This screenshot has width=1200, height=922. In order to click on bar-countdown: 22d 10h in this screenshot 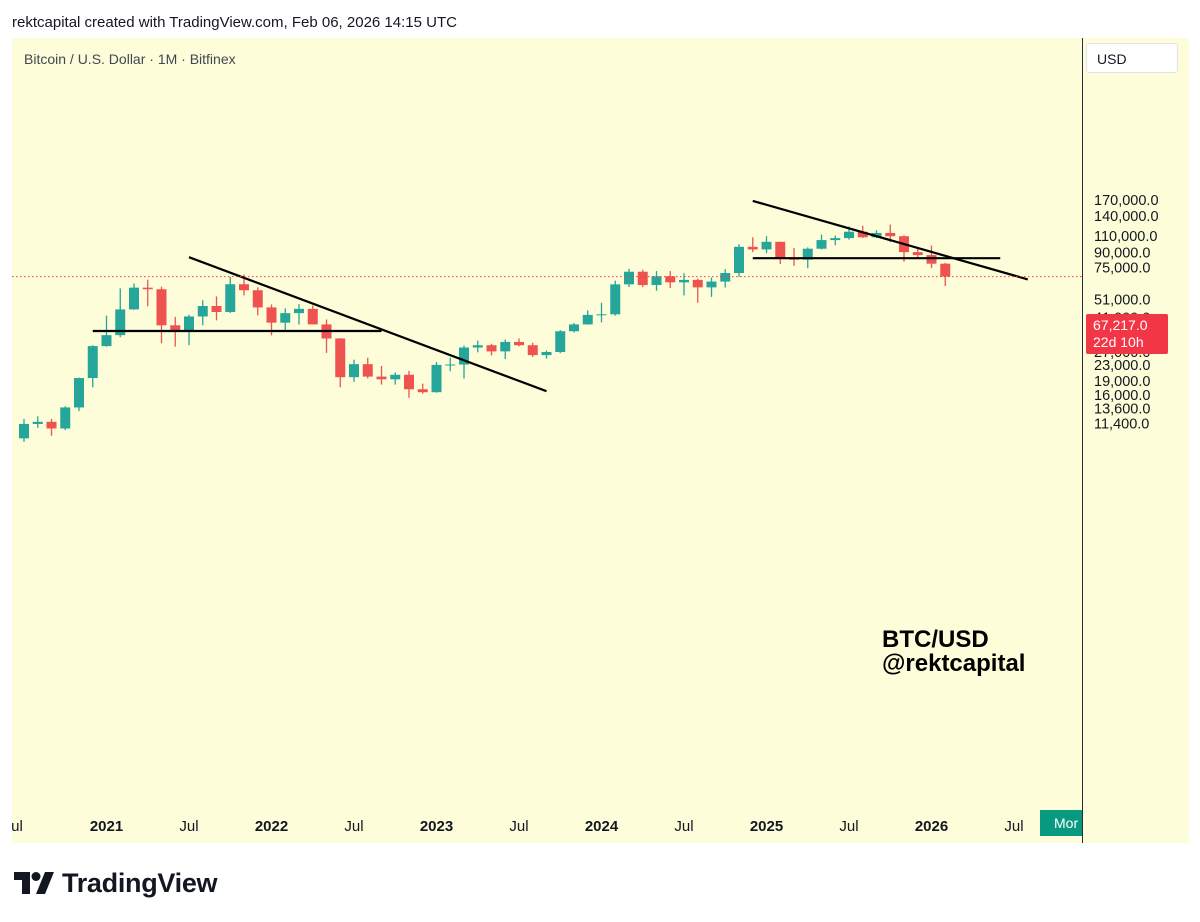, I will do `click(1118, 342)`.